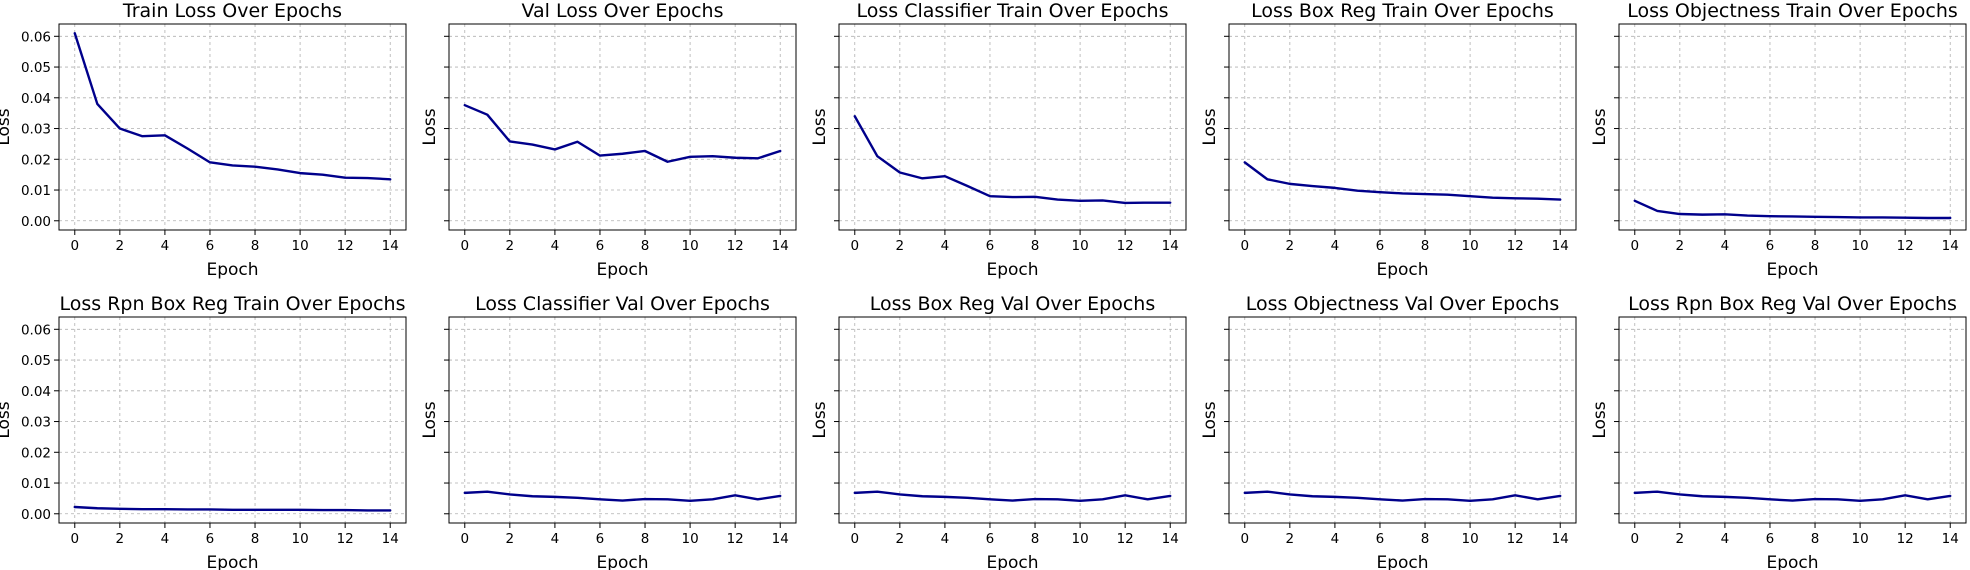 This screenshot has width=1970, height=570. Describe the element at coordinates (622, 496) in the screenshot. I see `chart-7-series-line` at that location.